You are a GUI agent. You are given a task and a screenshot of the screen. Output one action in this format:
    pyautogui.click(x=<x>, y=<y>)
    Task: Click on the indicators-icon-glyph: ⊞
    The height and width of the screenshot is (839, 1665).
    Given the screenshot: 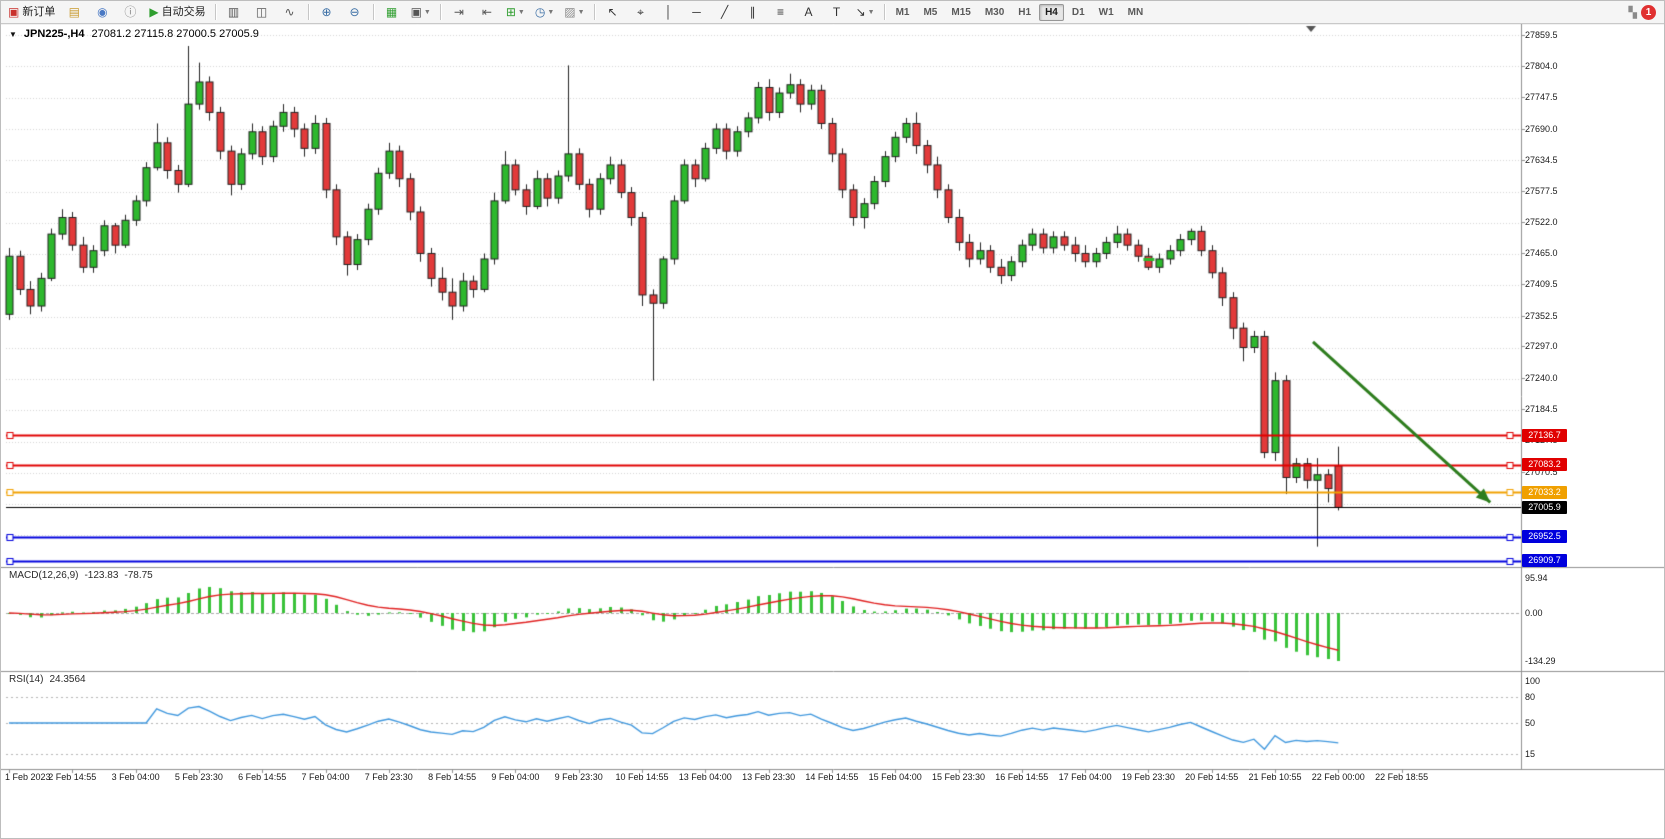 What is the action you would take?
    pyautogui.click(x=510, y=12)
    